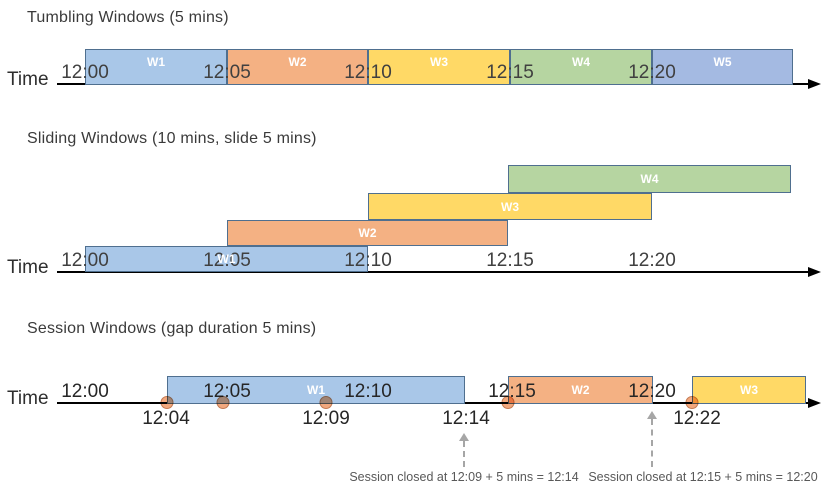  What do you see at coordinates (28, 267) in the screenshot?
I see `sliding-time-axis-label: Time` at bounding box center [28, 267].